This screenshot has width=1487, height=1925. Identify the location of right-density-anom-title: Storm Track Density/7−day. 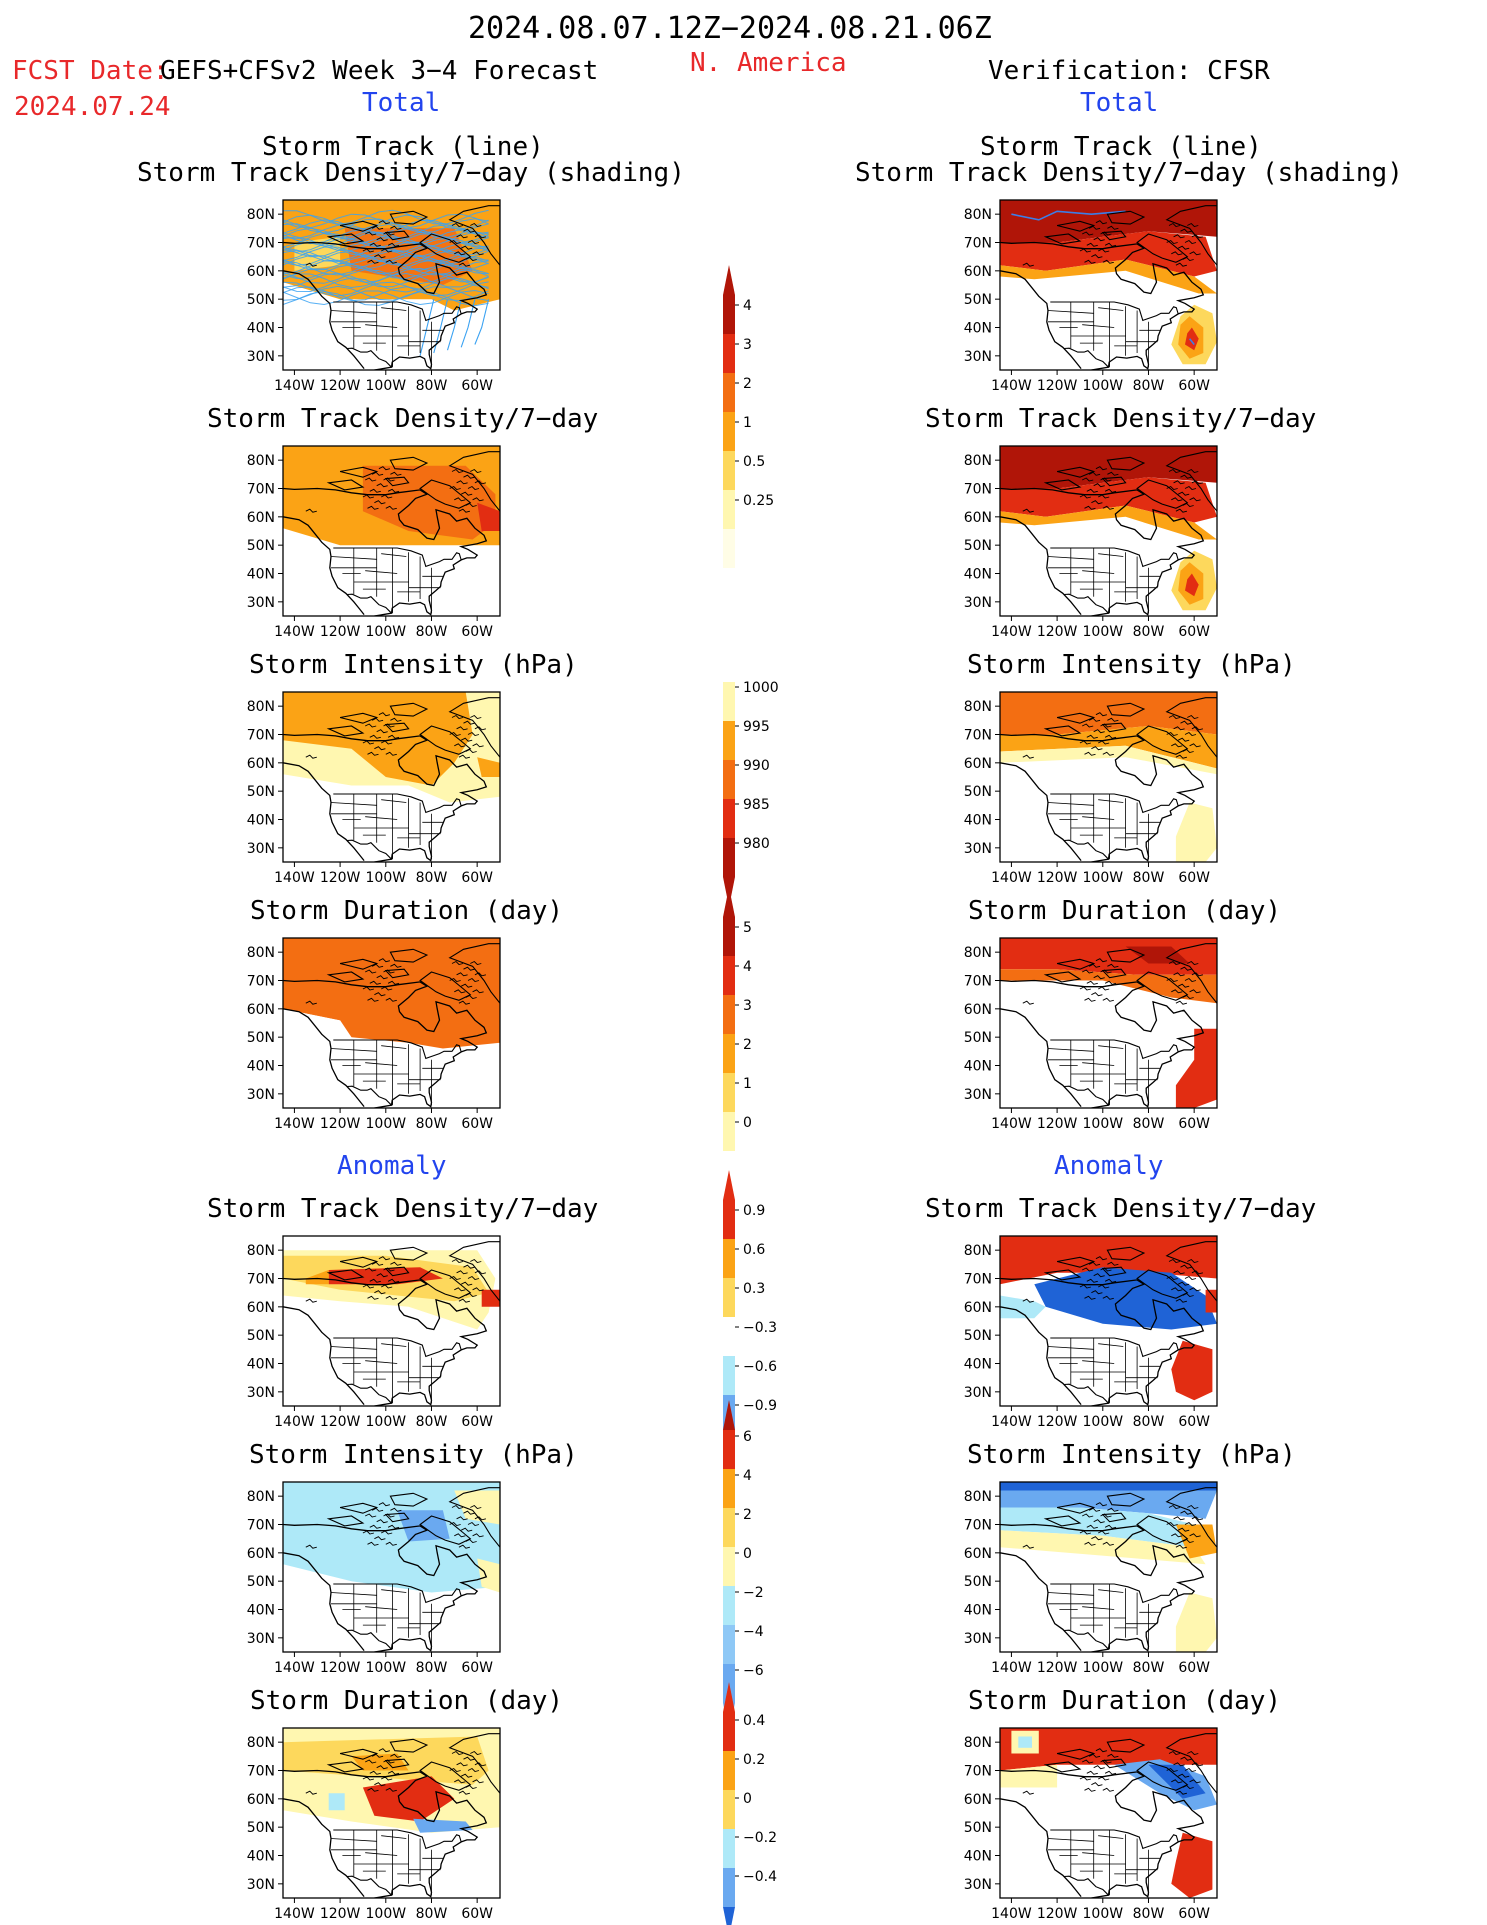
(1121, 1209).